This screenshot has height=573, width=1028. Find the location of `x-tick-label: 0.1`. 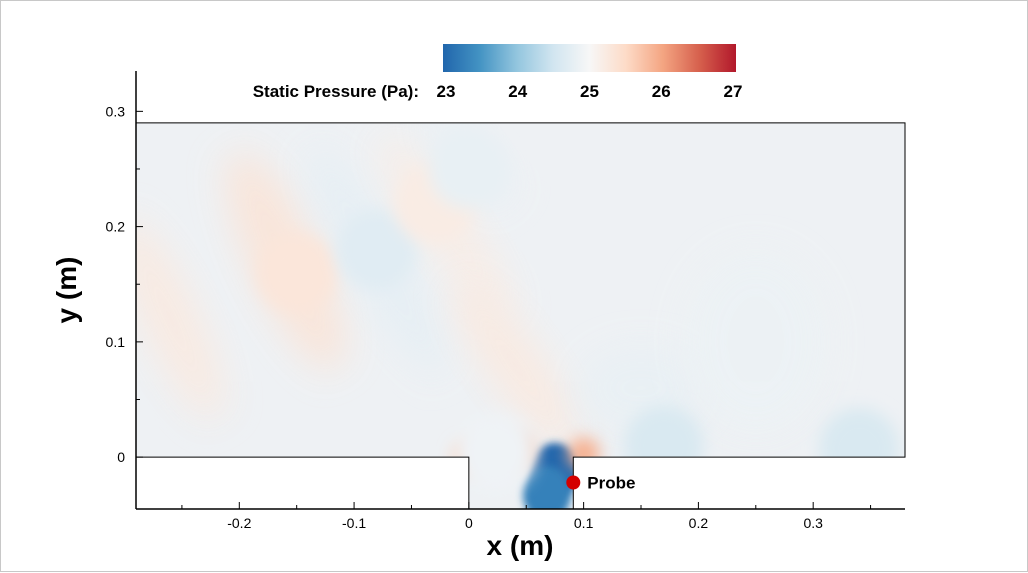

x-tick-label: 0.1 is located at coordinates (584, 523).